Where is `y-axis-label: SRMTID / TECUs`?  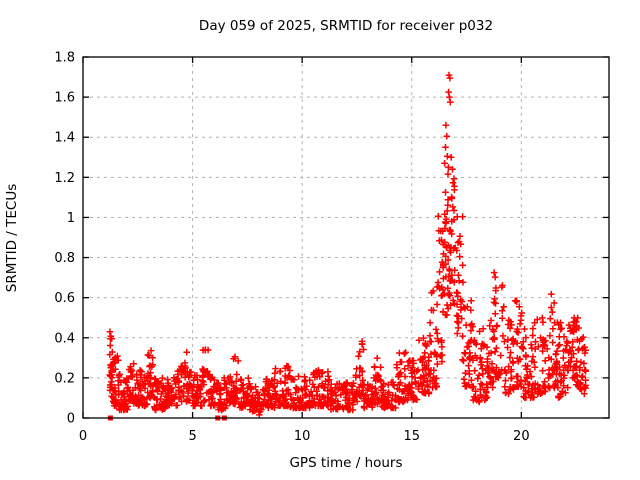
y-axis-label: SRMTID / TECUs is located at coordinates (12, 238).